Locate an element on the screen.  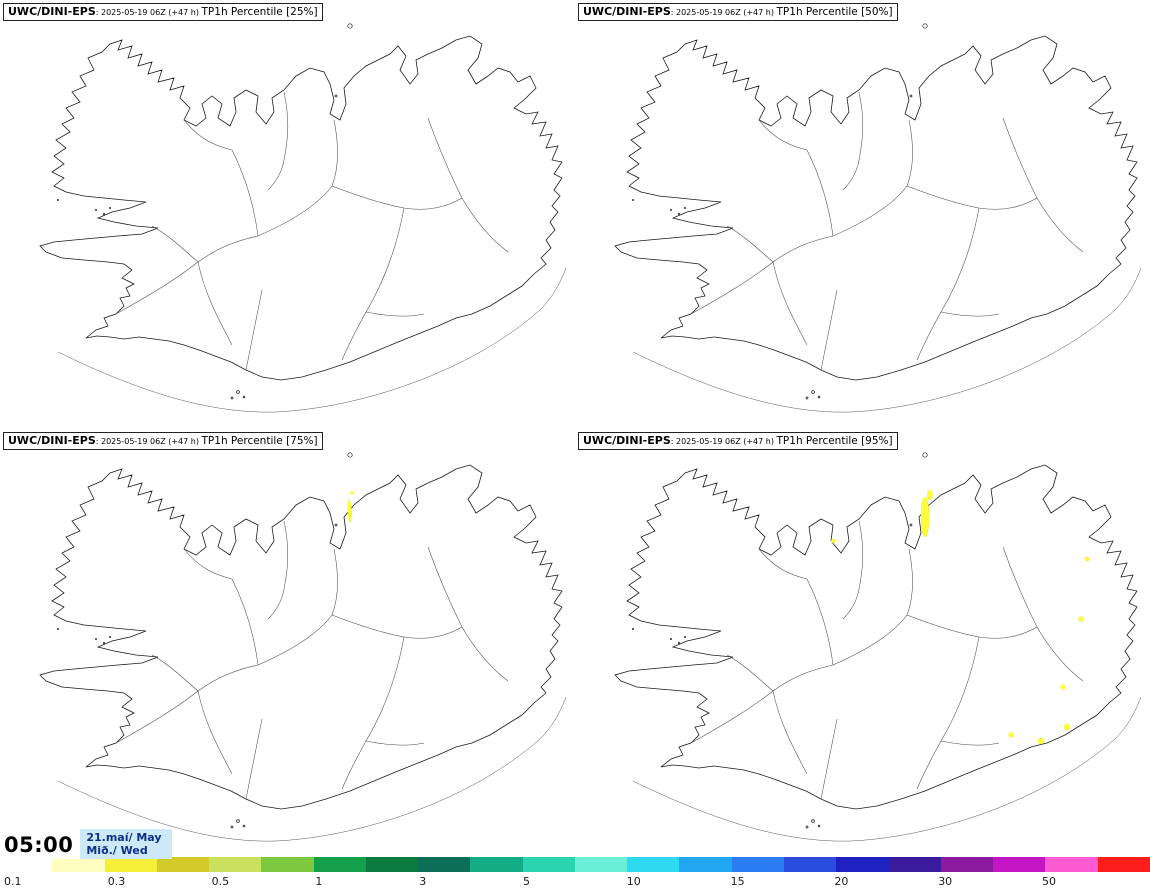
colorbar-tick-label: 10 is located at coordinates (633, 881).